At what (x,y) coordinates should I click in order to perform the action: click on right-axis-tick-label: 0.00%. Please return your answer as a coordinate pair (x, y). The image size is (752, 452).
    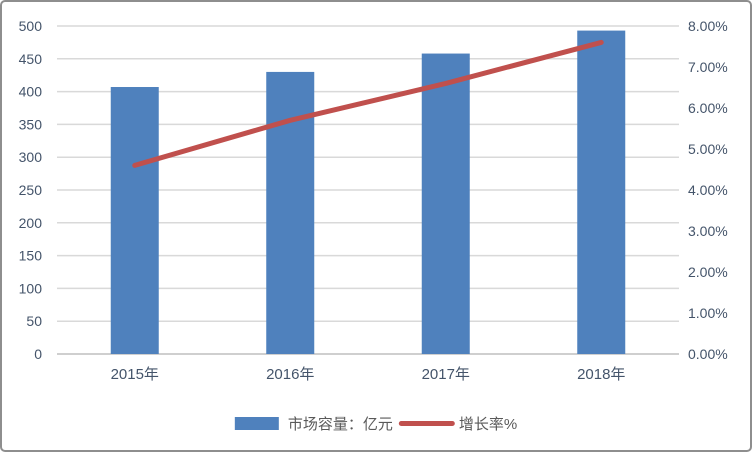
    Looking at the image, I should click on (708, 354).